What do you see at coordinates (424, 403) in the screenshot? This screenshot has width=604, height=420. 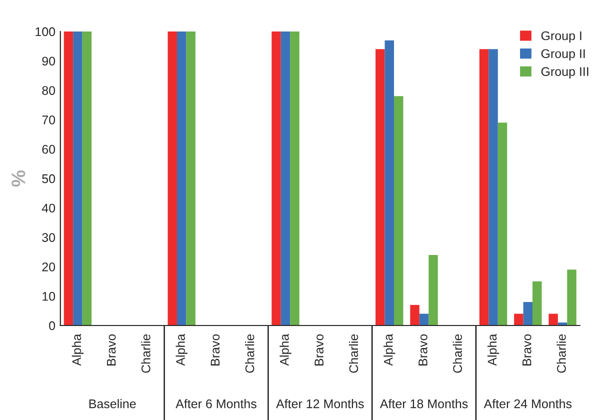 I see `text: After 18 Months` at bounding box center [424, 403].